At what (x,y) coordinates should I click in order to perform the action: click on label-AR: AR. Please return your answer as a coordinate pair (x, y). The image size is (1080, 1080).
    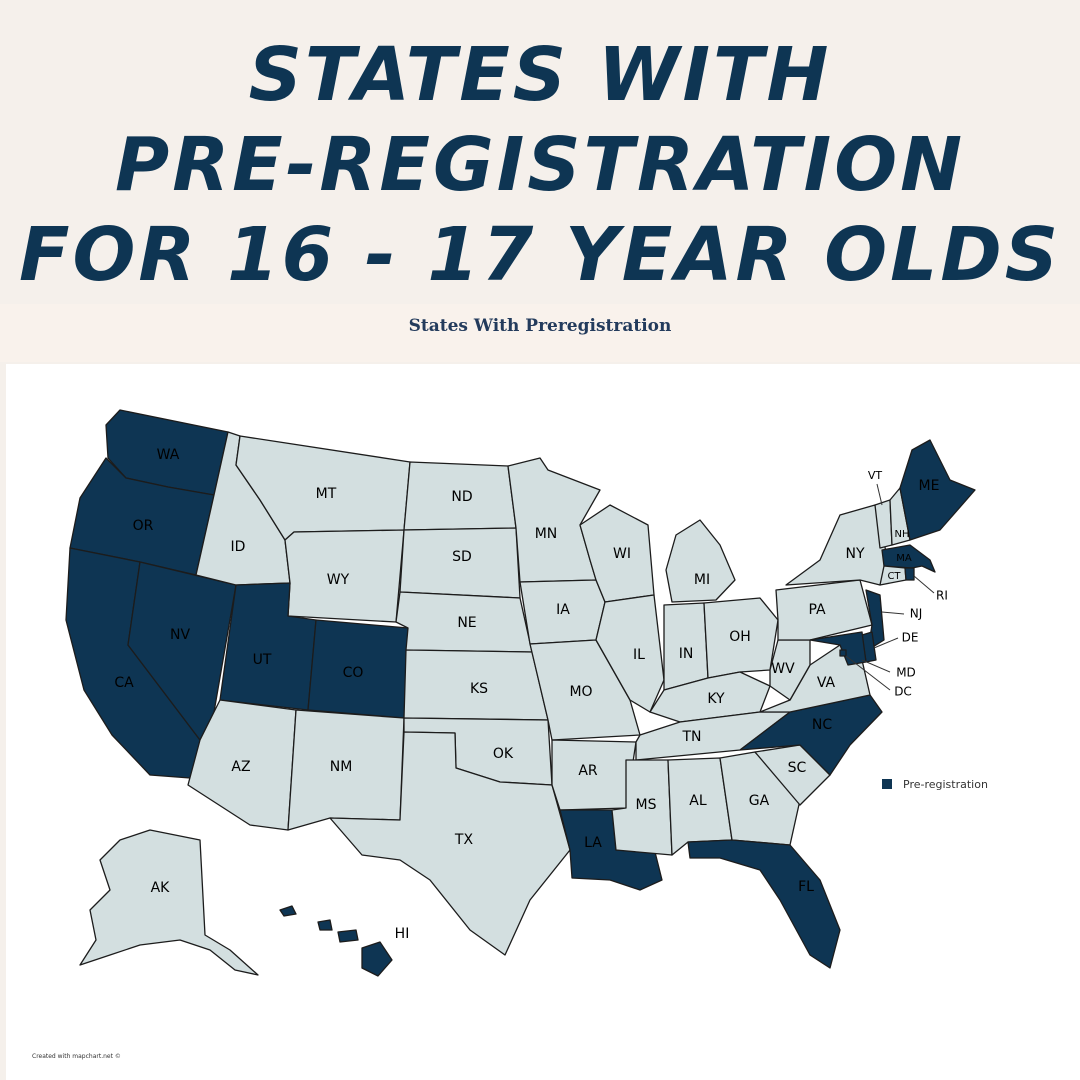
    Looking at the image, I should click on (588, 771).